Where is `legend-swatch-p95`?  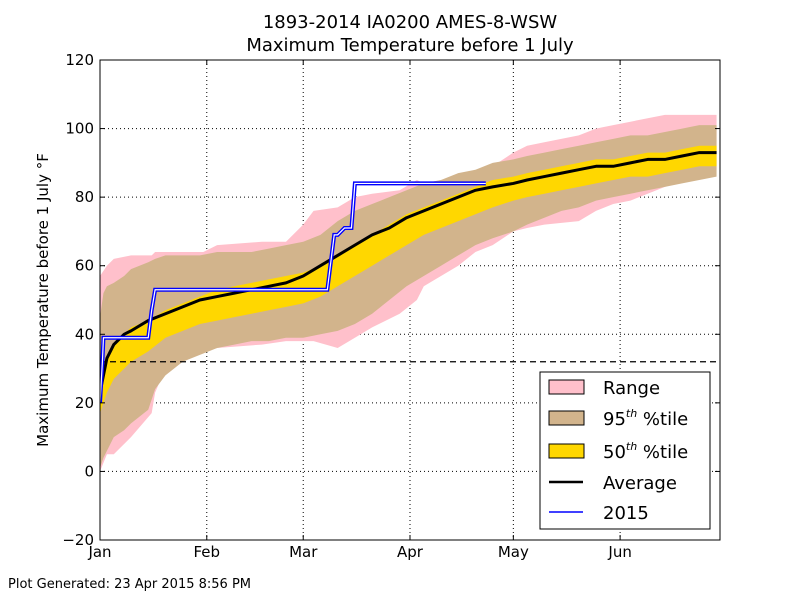 legend-swatch-p95 is located at coordinates (566, 418).